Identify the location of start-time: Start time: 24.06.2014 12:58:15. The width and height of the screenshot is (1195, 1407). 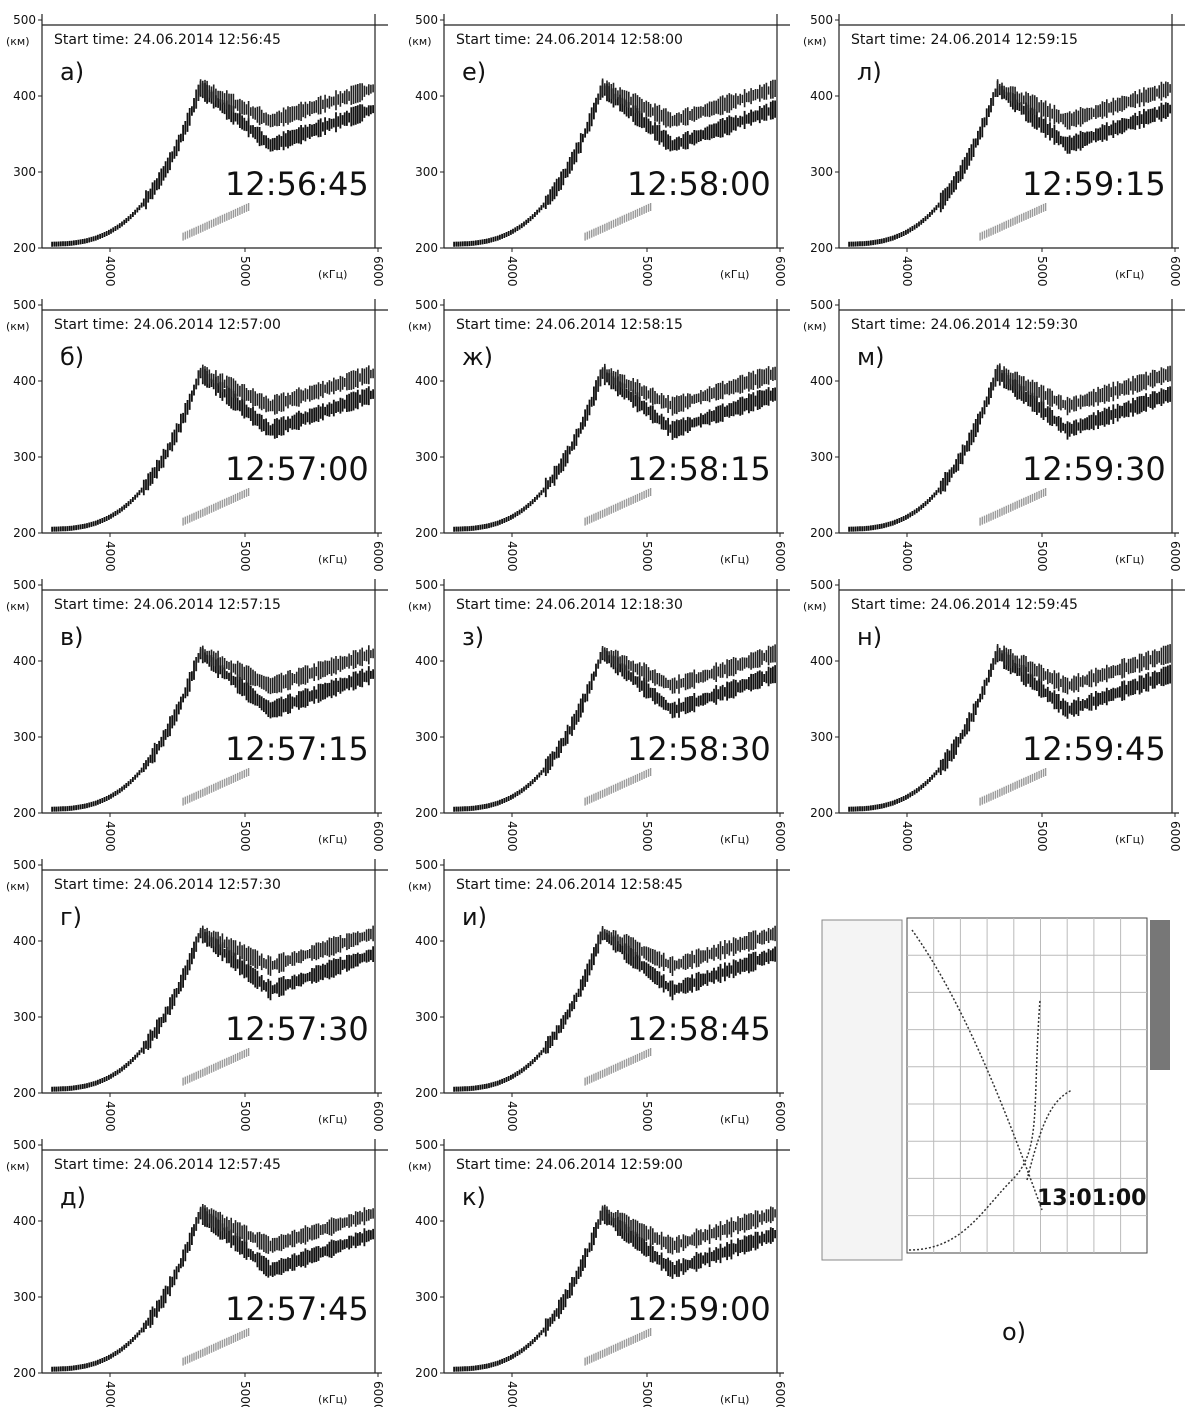
(569, 325).